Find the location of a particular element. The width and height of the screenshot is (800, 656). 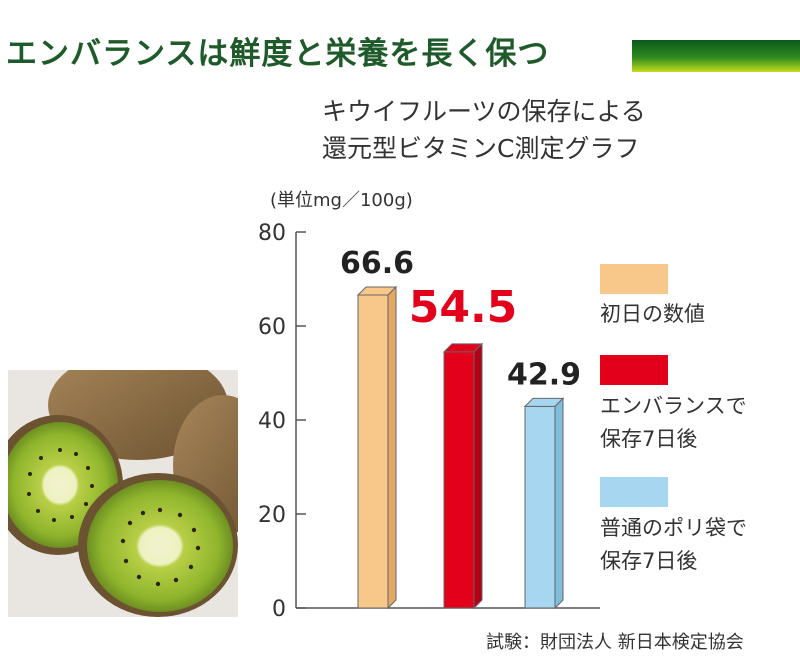

legend-swatch-initial is located at coordinates (634, 279).